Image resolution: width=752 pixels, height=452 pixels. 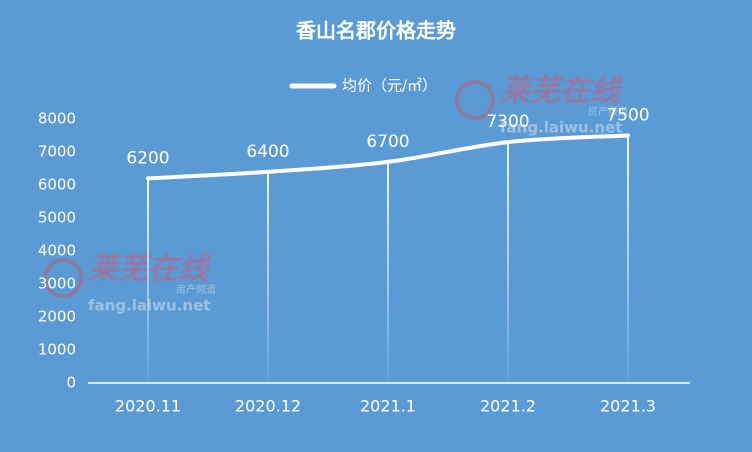 I want to click on y-tick-label: 6000, so click(x=57, y=185).